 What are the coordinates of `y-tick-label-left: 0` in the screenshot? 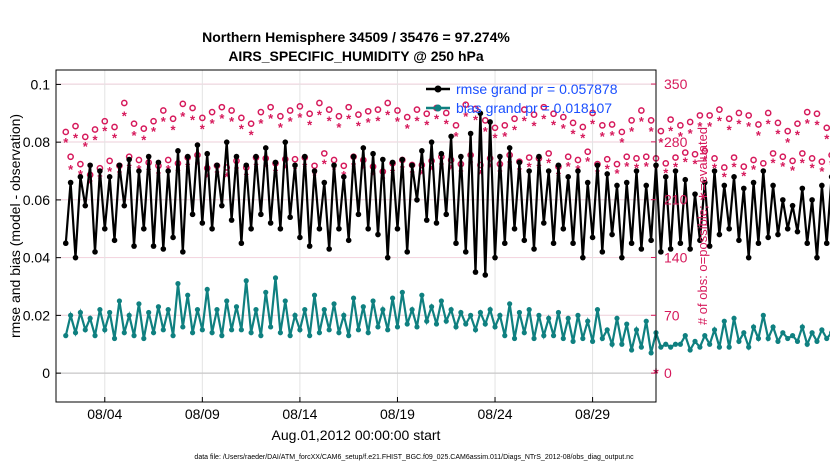 It's located at (46, 373).